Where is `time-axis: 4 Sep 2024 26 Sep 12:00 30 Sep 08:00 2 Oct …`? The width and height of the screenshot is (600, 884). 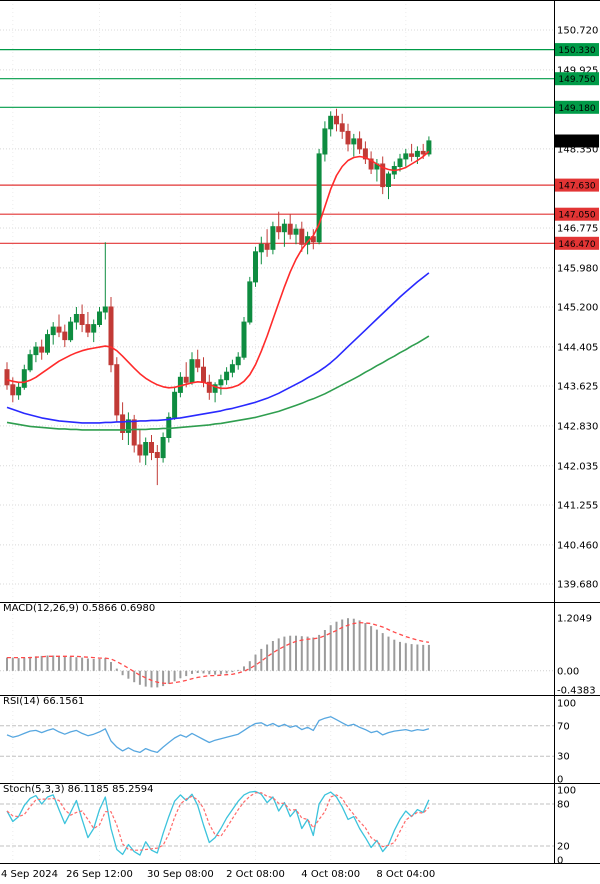 time-axis: 4 Sep 2024 26 Sep 12:00 30 Sep 08:00 2 Oct … is located at coordinates (300, 874).